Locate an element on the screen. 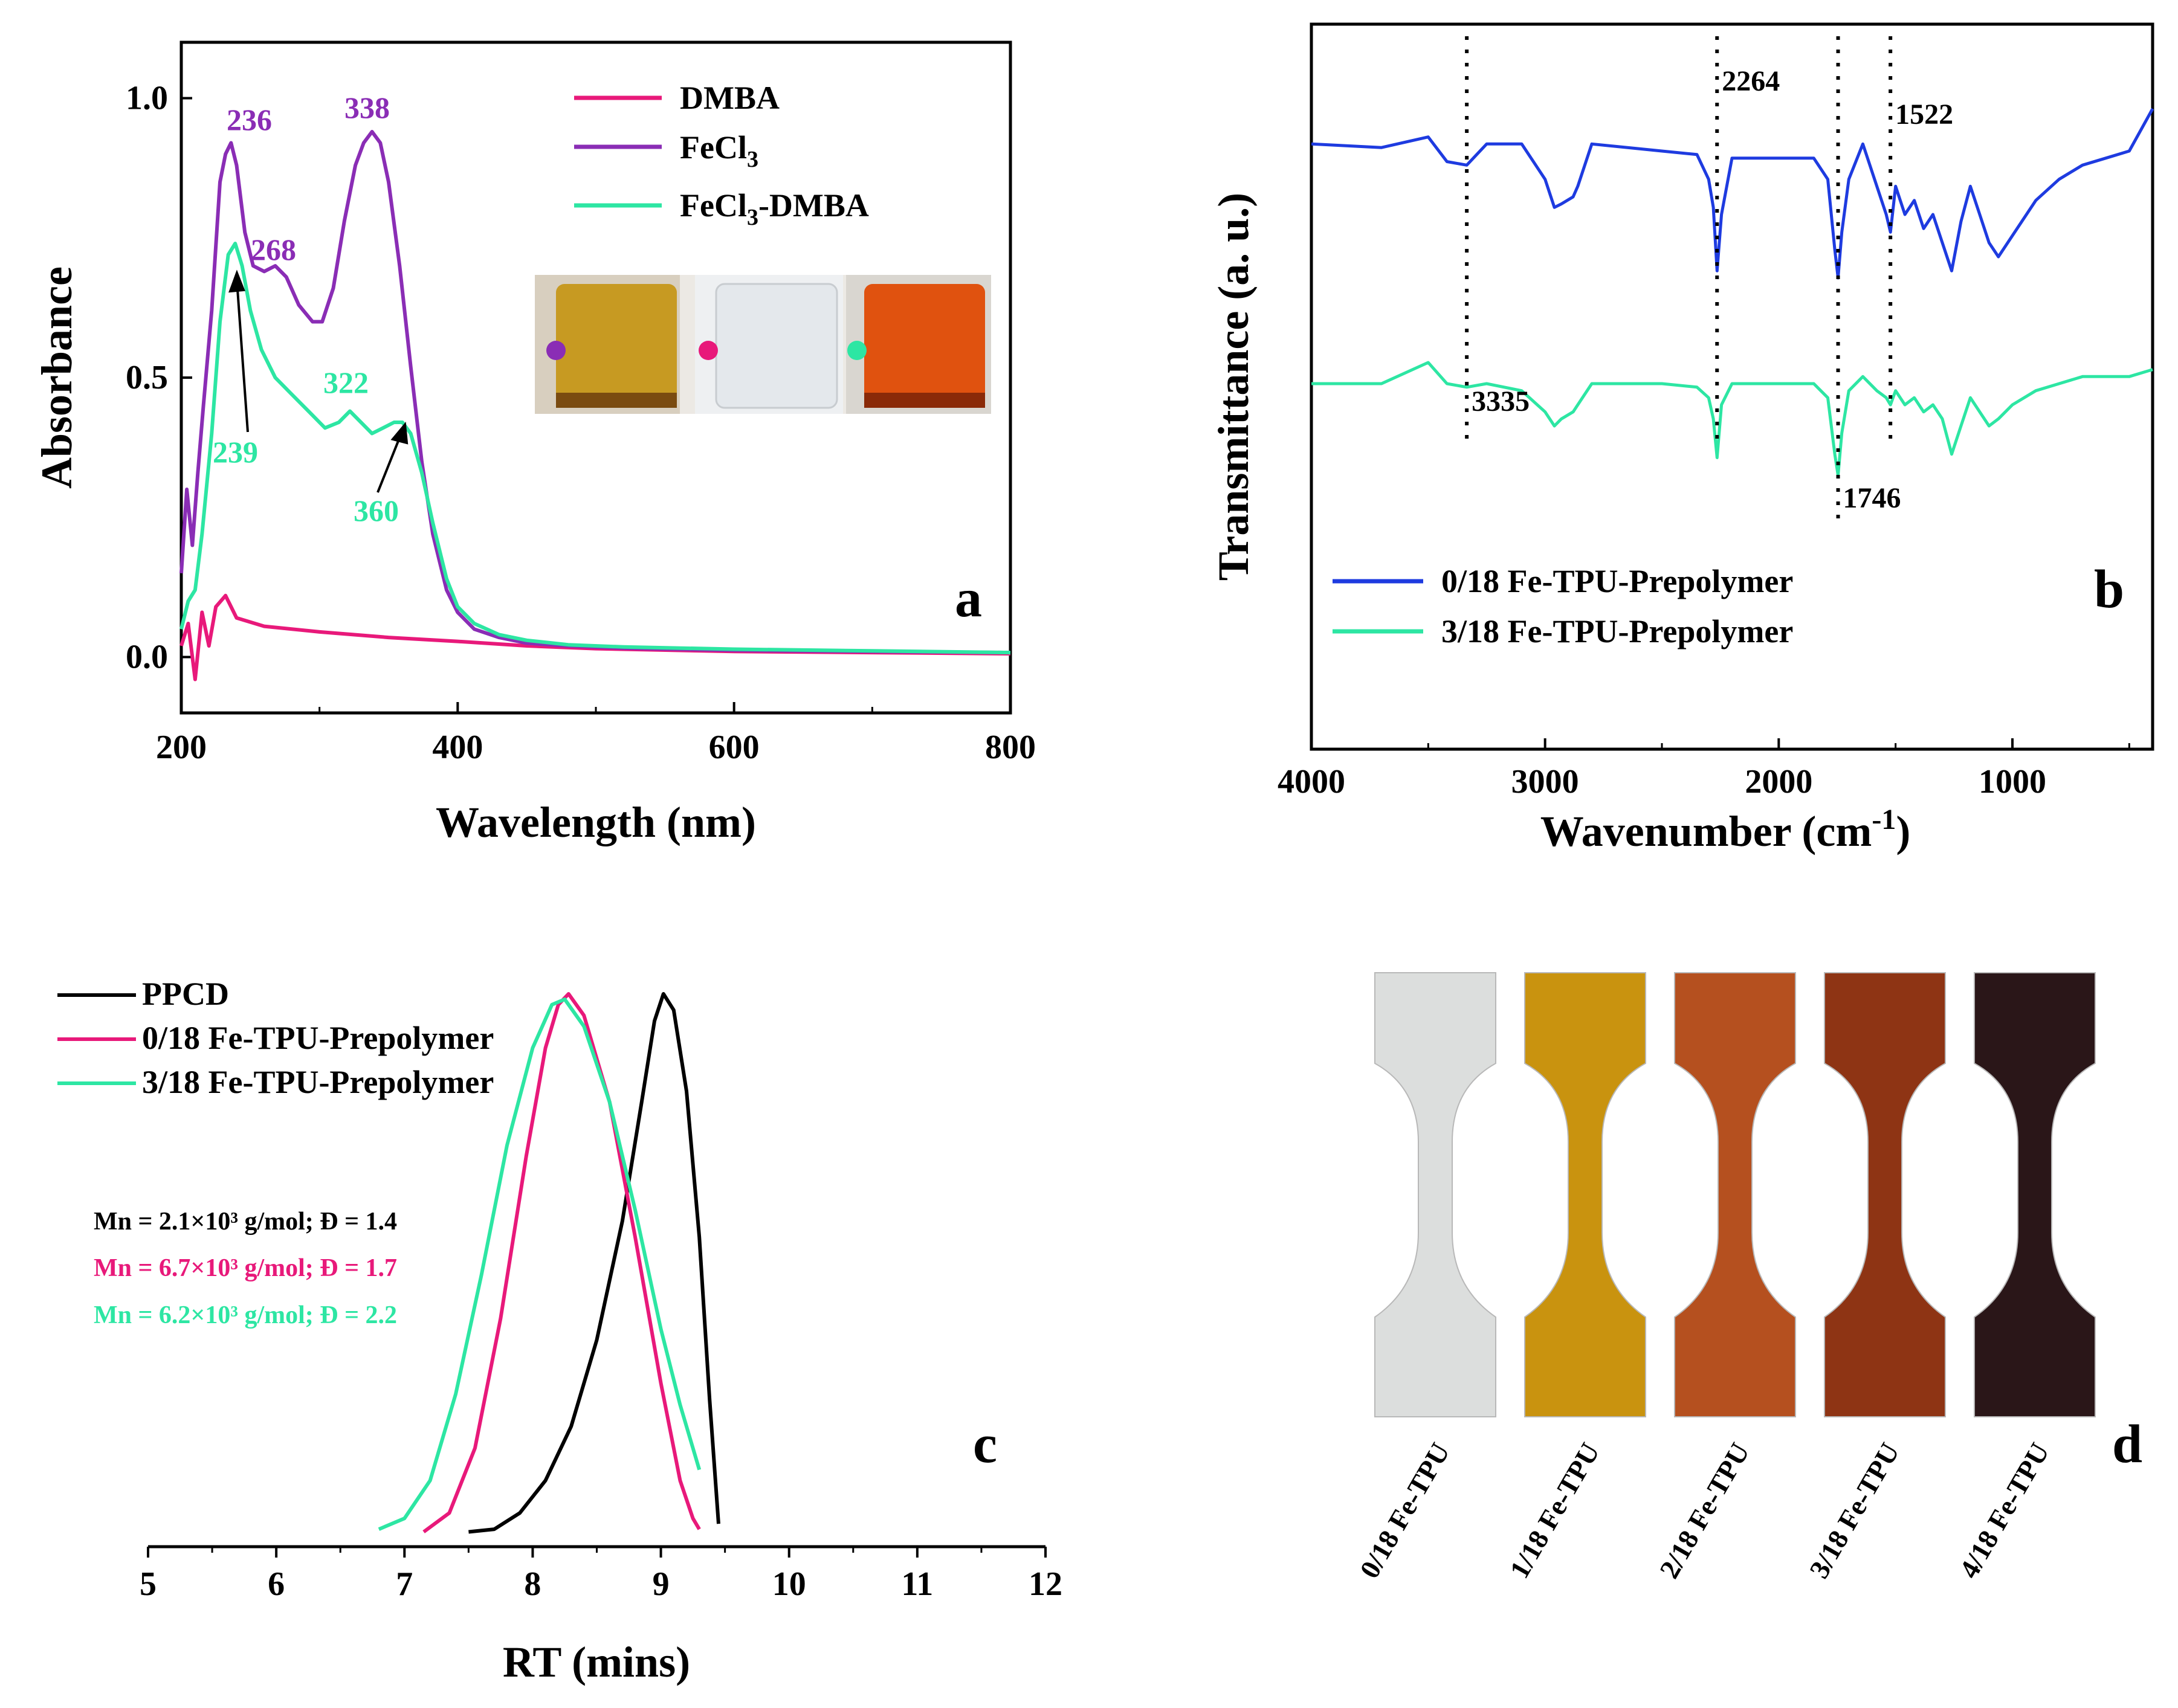 The height and width of the screenshot is (1708, 2178). sample-label: 3/18 Fe-TPU is located at coordinates (1854, 1511).